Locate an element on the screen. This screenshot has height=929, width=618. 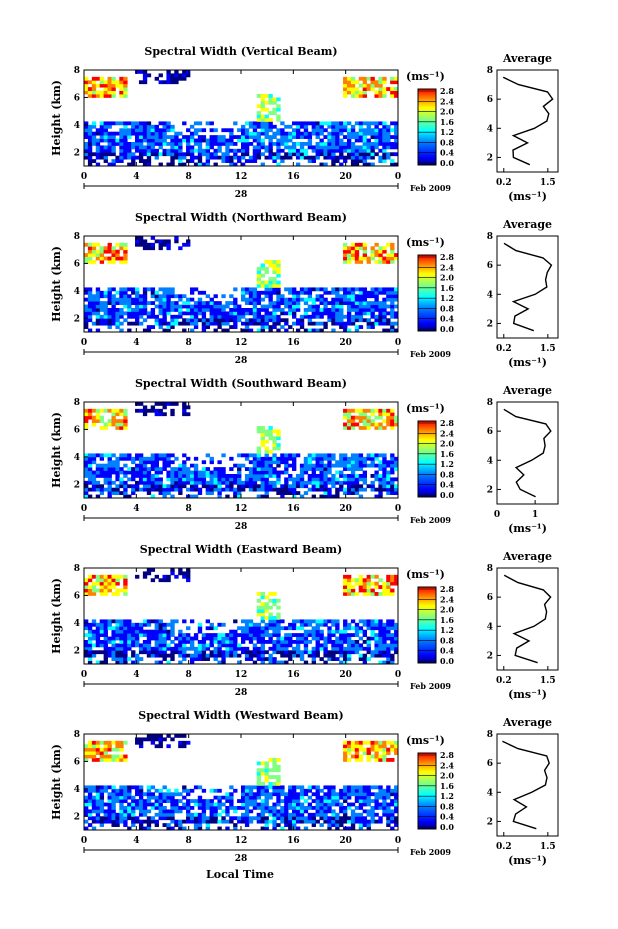
date-label: Feb 2009 is located at coordinates (430, 686).